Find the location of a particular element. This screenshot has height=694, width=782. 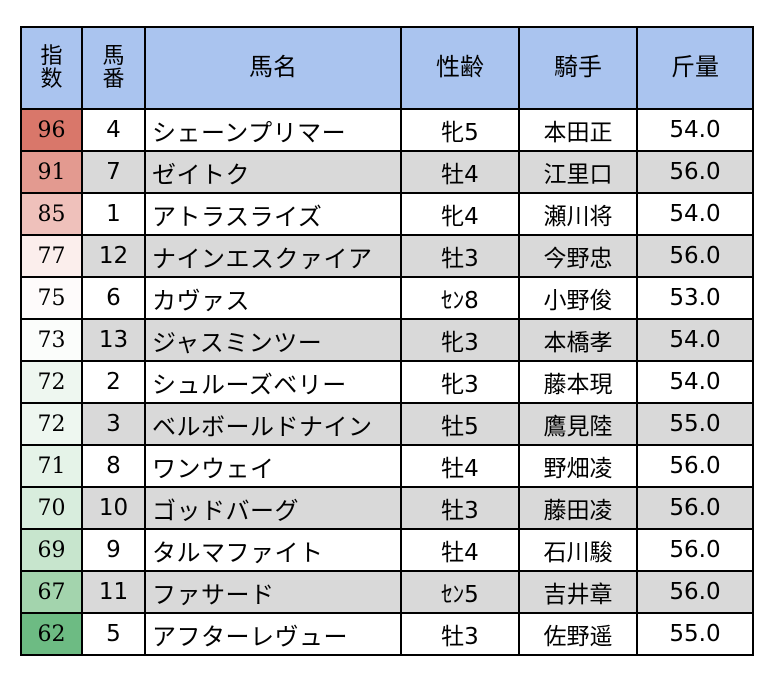

table-row: 72 2 シュルーズベリー 牝3 藤本現 54.0 is located at coordinates (387, 382).